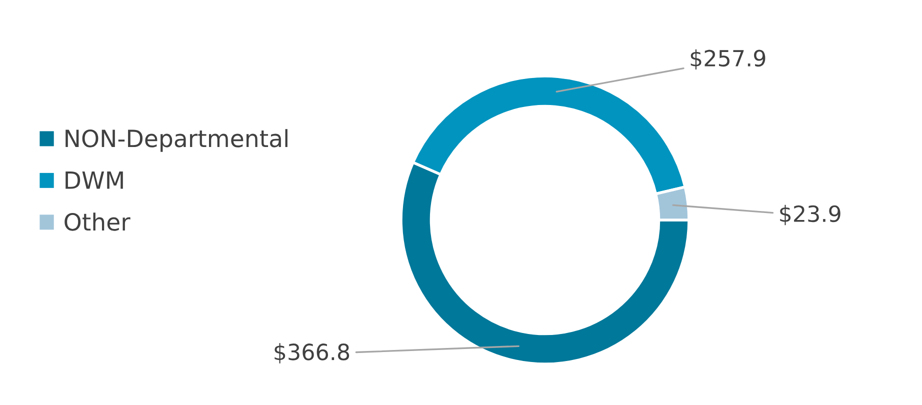  What do you see at coordinates (312, 353) in the screenshot?
I see `data-label: $366.8` at bounding box center [312, 353].